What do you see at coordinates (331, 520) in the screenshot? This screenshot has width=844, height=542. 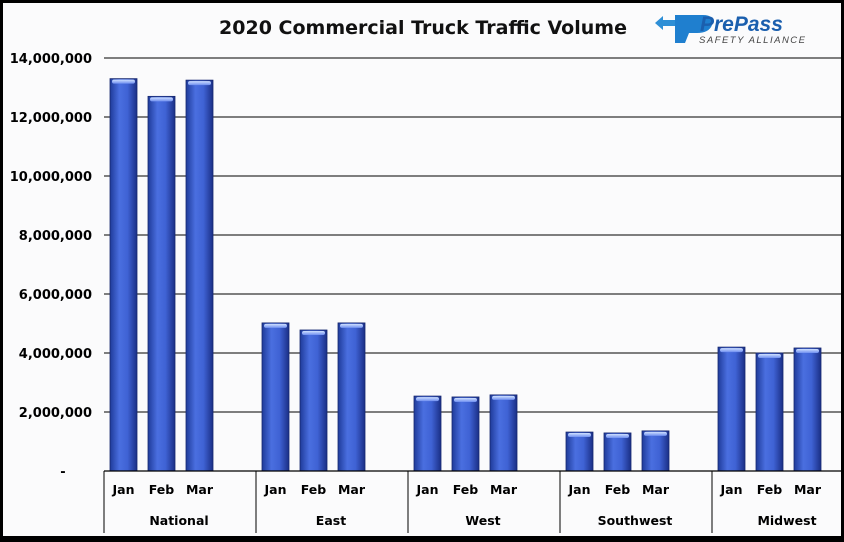 I see `group-label: East` at bounding box center [331, 520].